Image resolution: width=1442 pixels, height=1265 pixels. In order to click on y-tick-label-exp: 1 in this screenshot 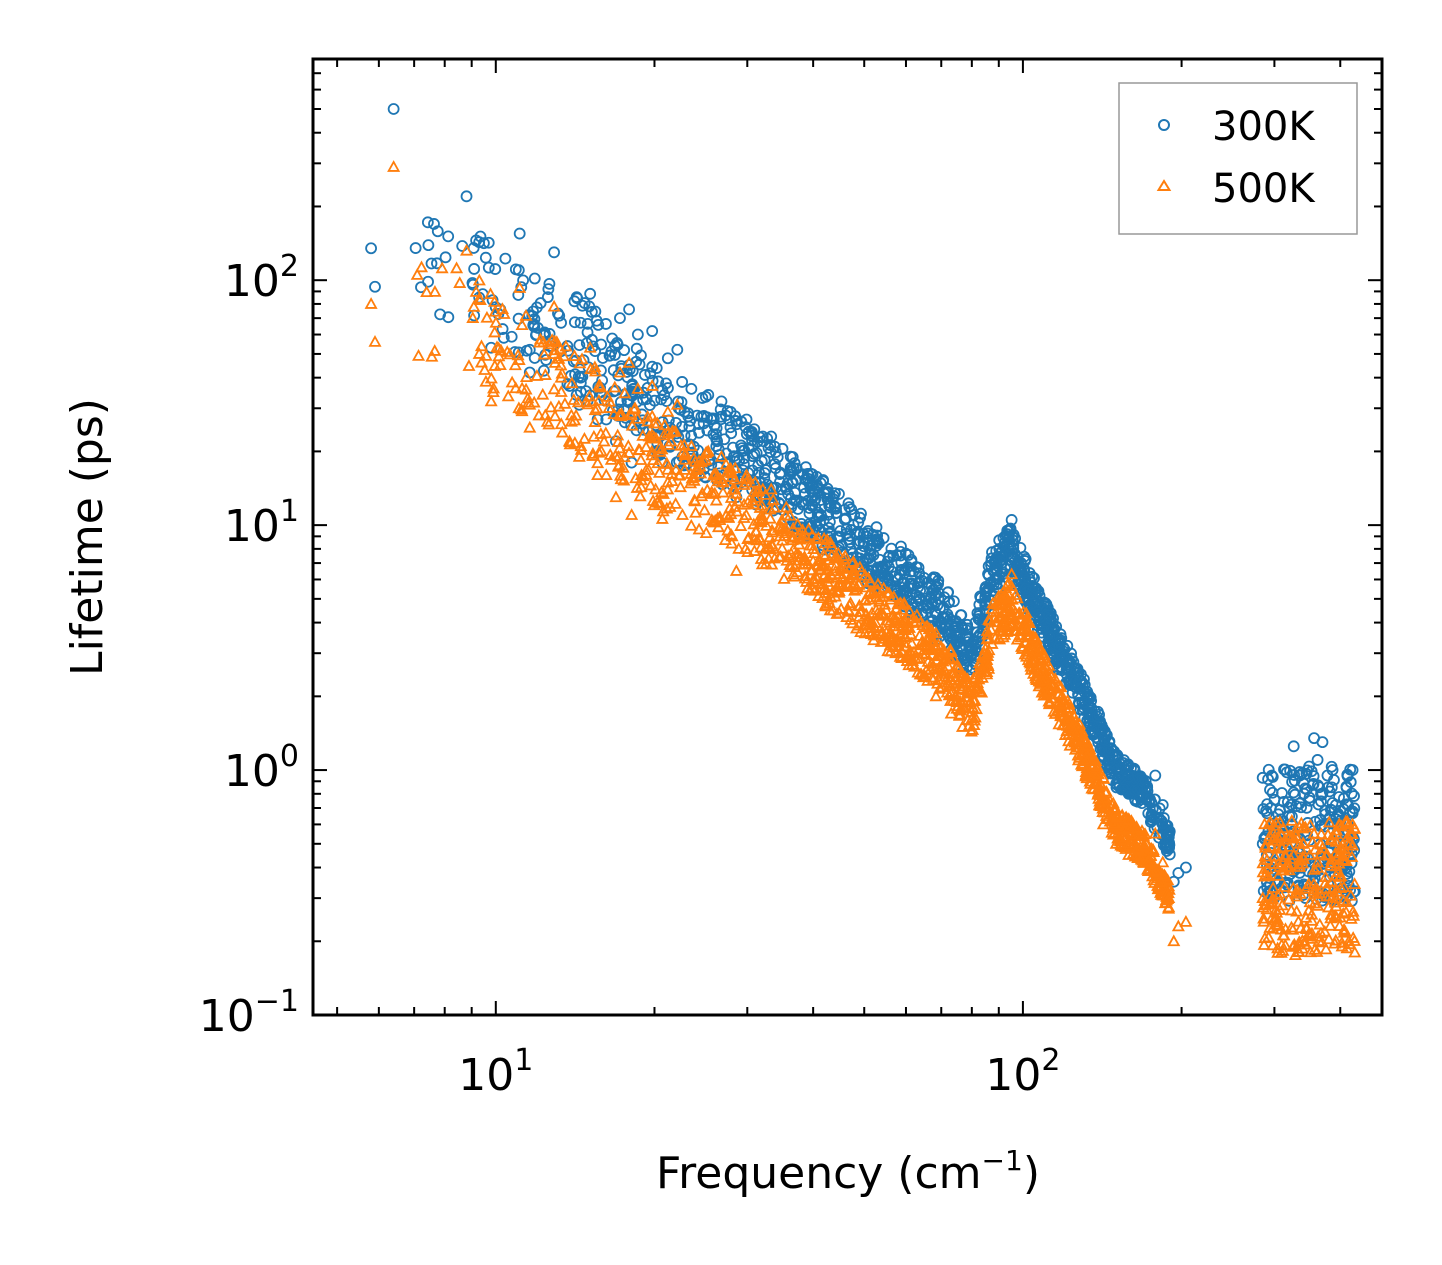, I will do `click(289, 511)`.